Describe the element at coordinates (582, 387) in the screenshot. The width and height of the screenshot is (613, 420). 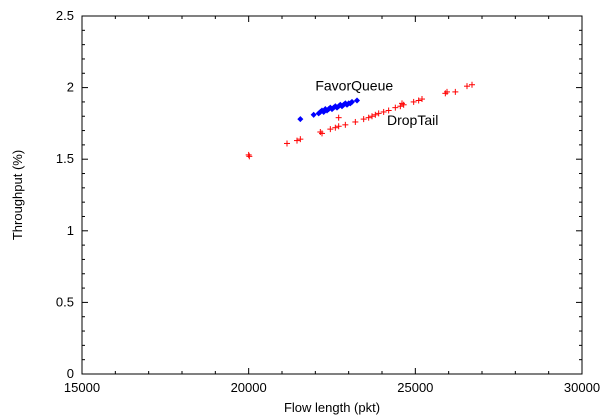
I see `x-tick-label: 30000` at that location.